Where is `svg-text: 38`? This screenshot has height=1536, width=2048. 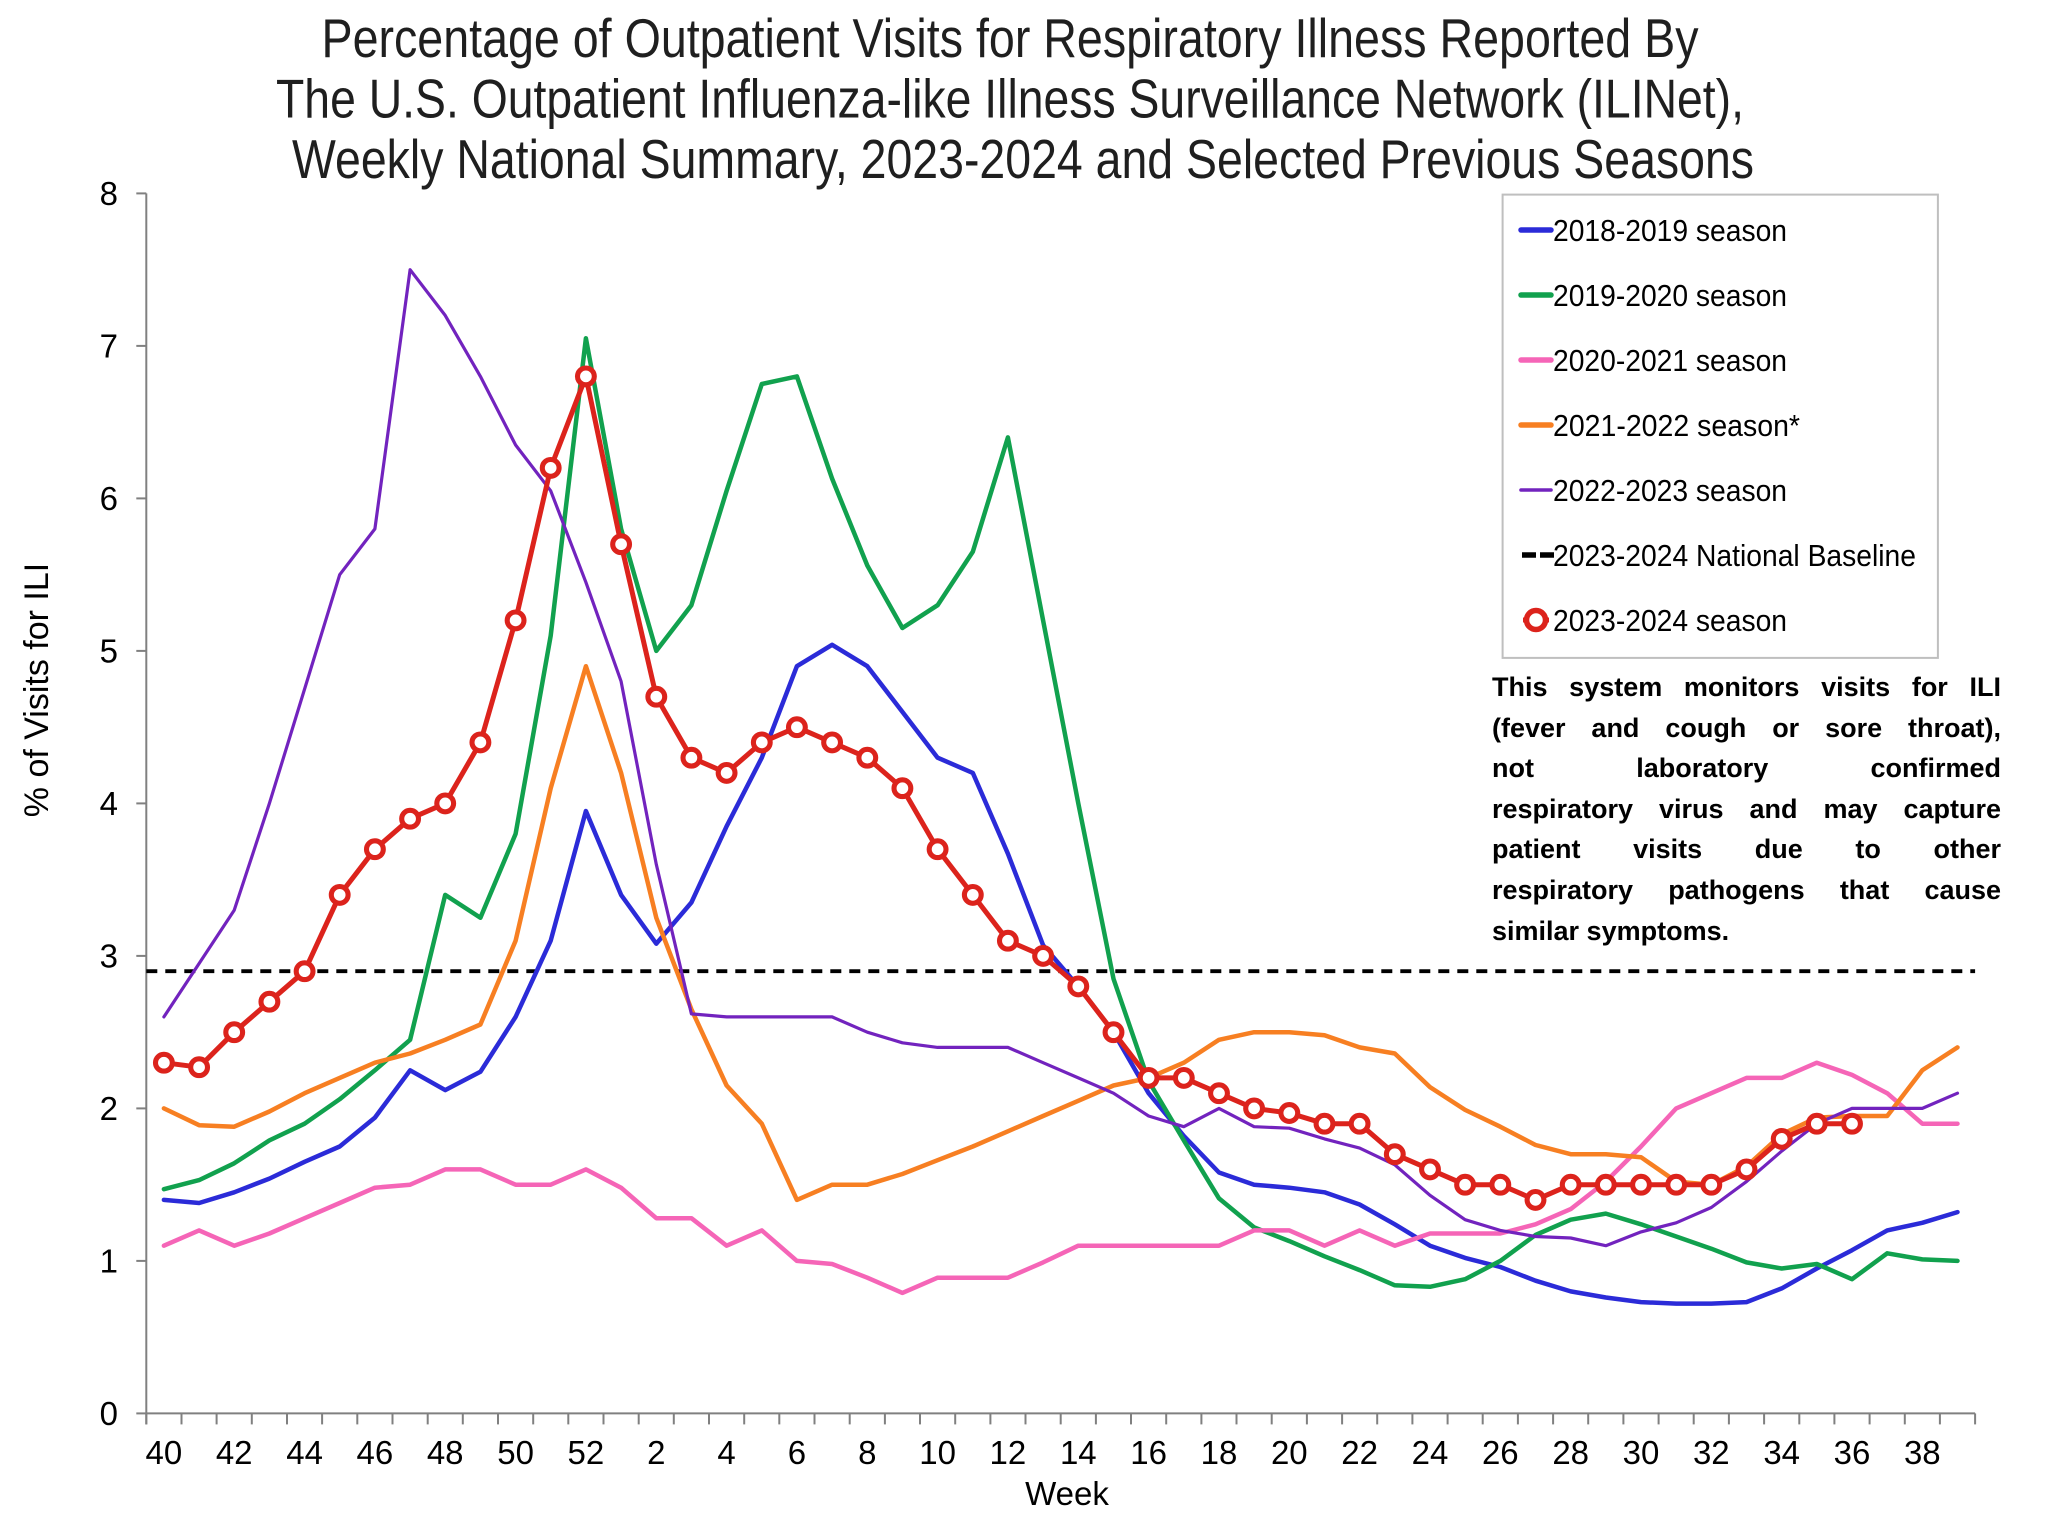 svg-text: 38 is located at coordinates (1922, 1452).